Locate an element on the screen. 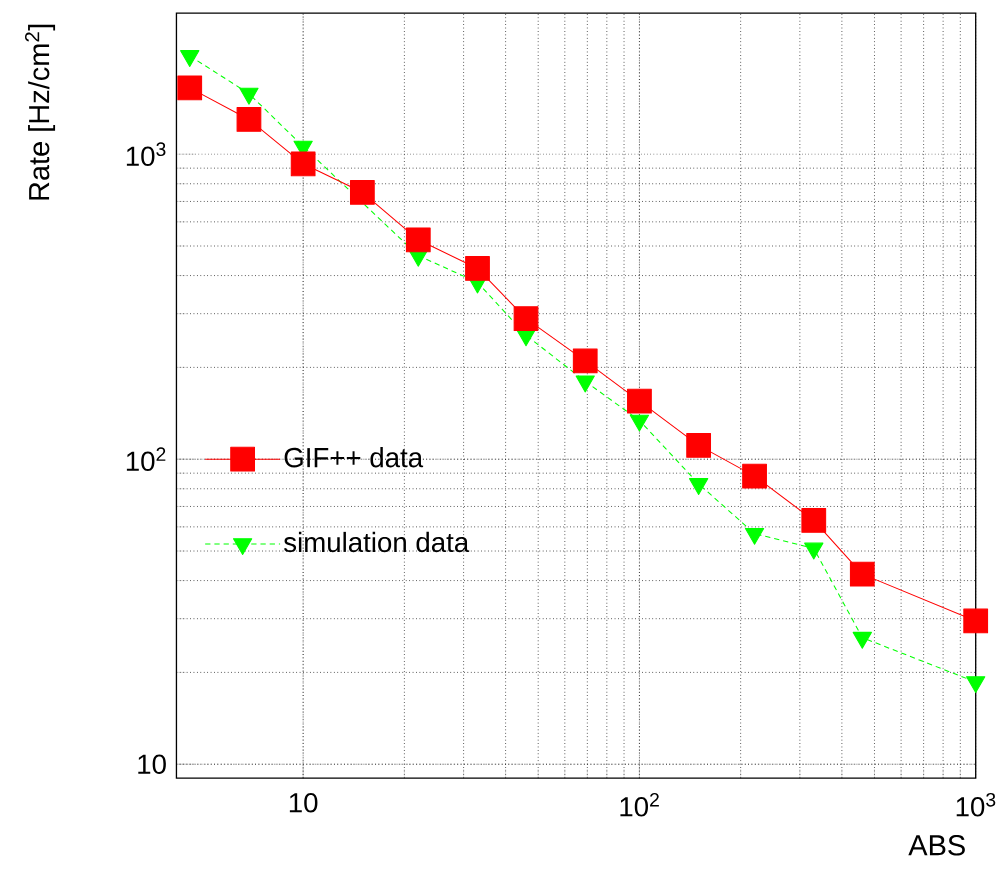 Image resolution: width=1006 pixels, height=877 pixels. x-tick-label: 10 is located at coordinates (303, 802).